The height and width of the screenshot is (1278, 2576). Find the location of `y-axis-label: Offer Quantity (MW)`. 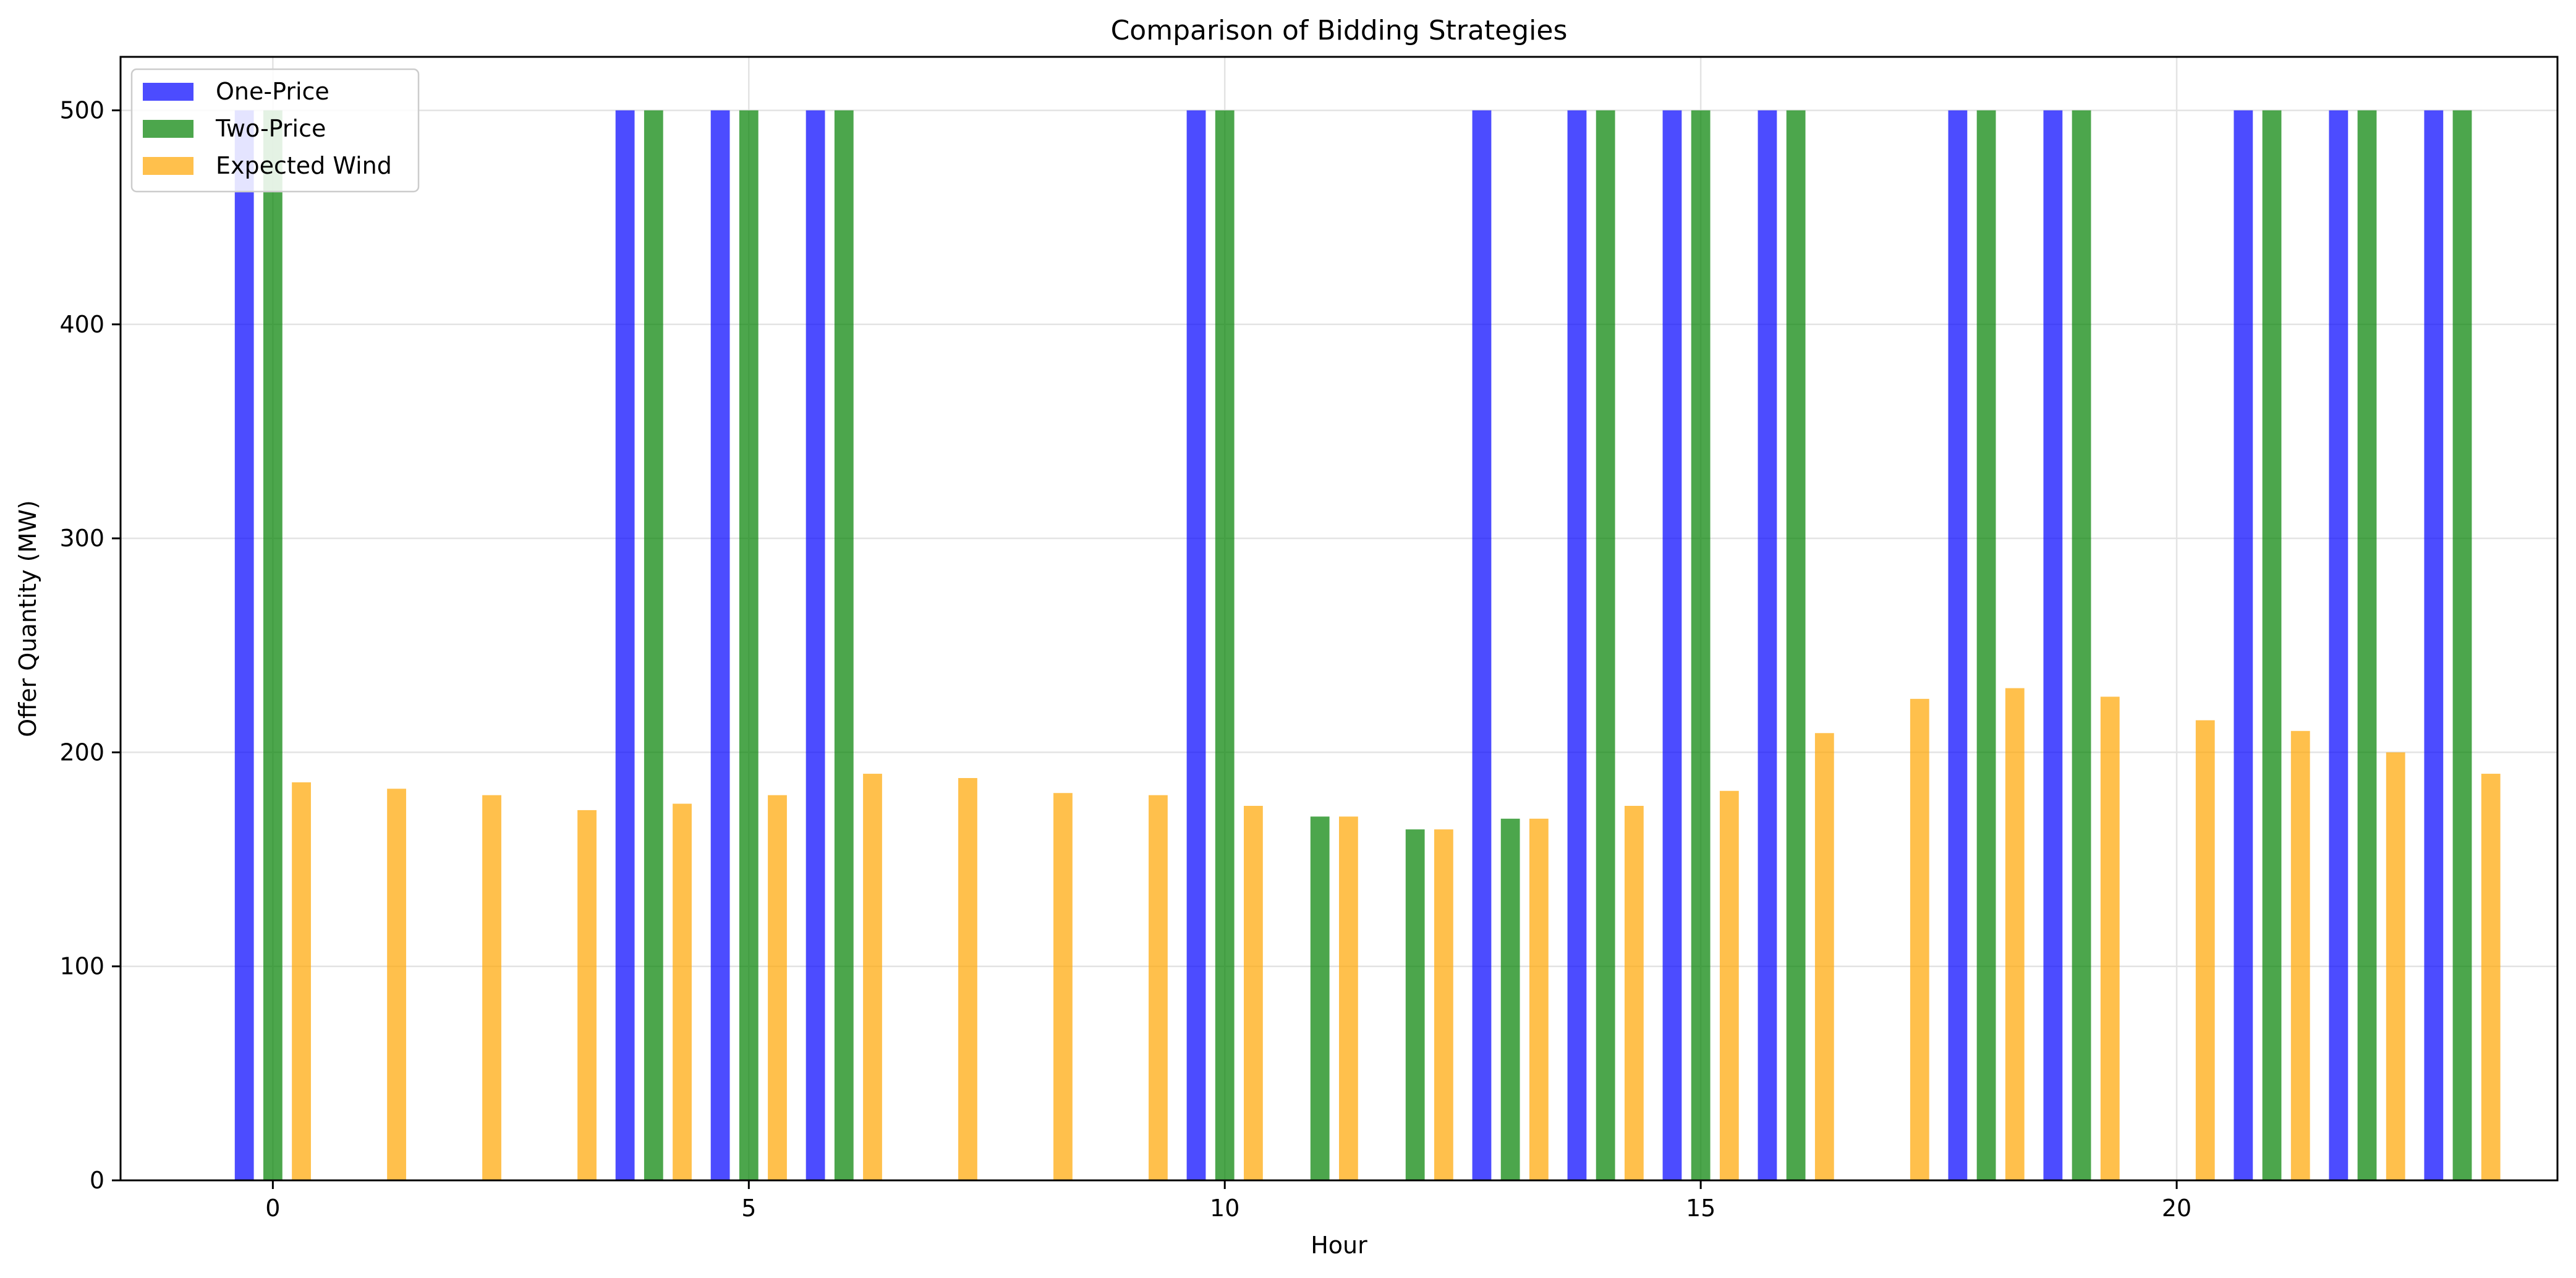

y-axis-label: Offer Quantity (MW) is located at coordinates (27, 618).